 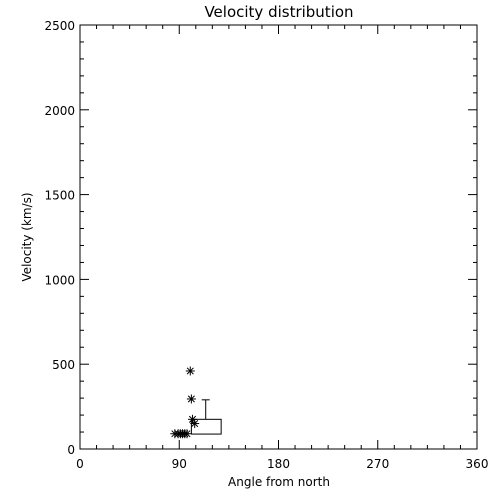 I want to click on y-tick-label: 500, so click(x=63, y=365).